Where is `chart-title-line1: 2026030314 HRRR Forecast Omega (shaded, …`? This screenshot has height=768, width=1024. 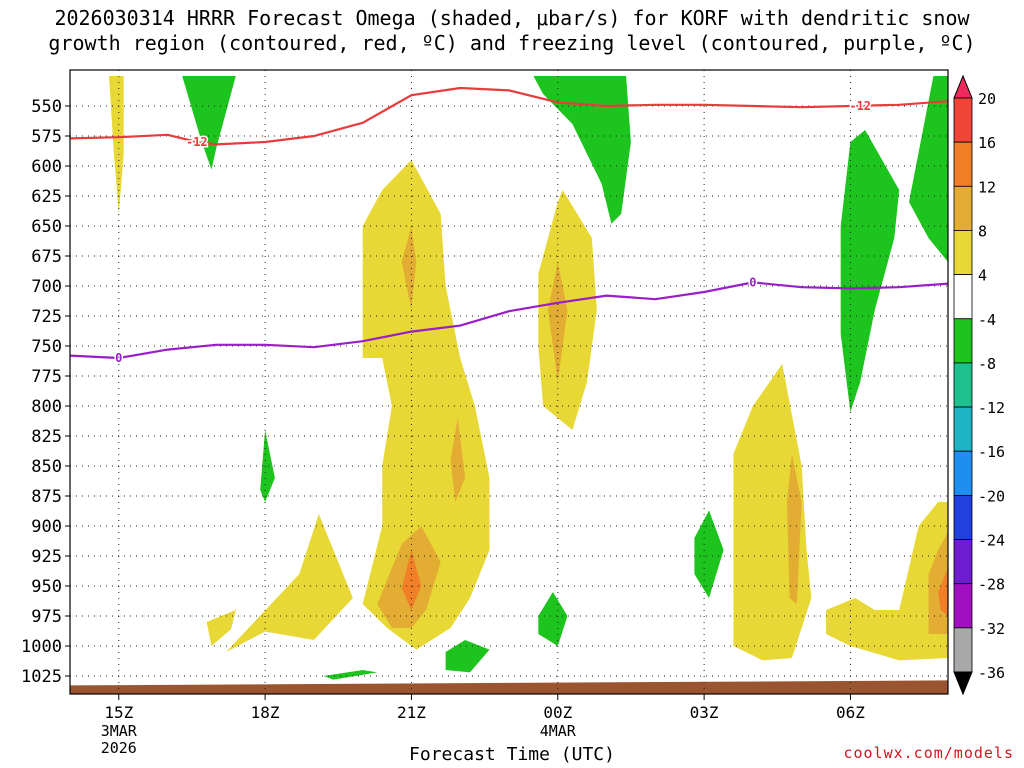 chart-title-line1: 2026030314 HRRR Forecast Omega (shaded, … is located at coordinates (512, 18).